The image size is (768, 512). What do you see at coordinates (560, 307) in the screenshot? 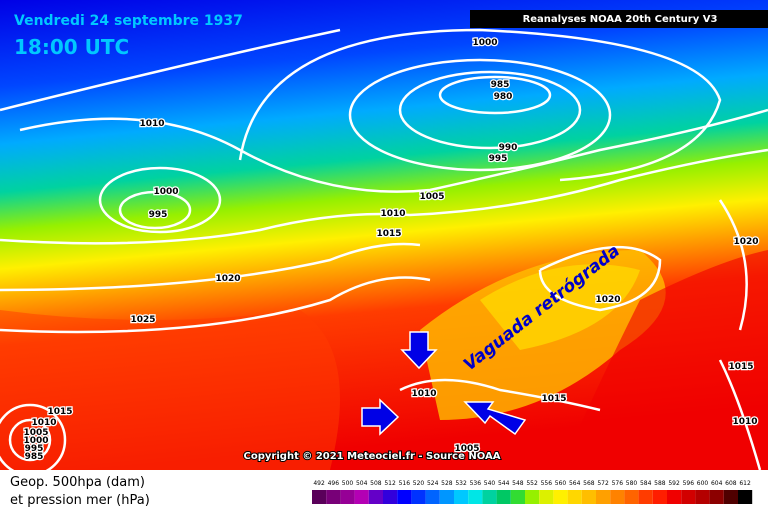
I see `trough-core` at bounding box center [560, 307].